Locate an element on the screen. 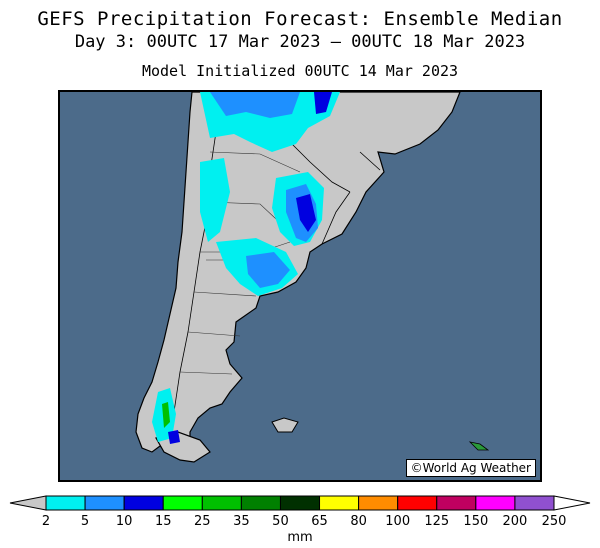 This screenshot has height=548, width=600. colorbar is located at coordinates (300, 503).